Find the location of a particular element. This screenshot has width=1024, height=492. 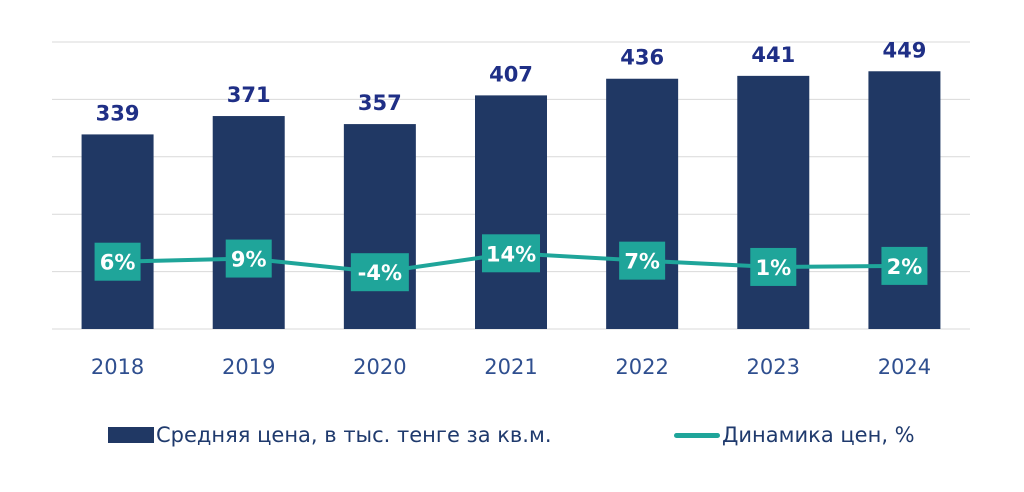

x-tick-label: 2022 is located at coordinates (641, 367).